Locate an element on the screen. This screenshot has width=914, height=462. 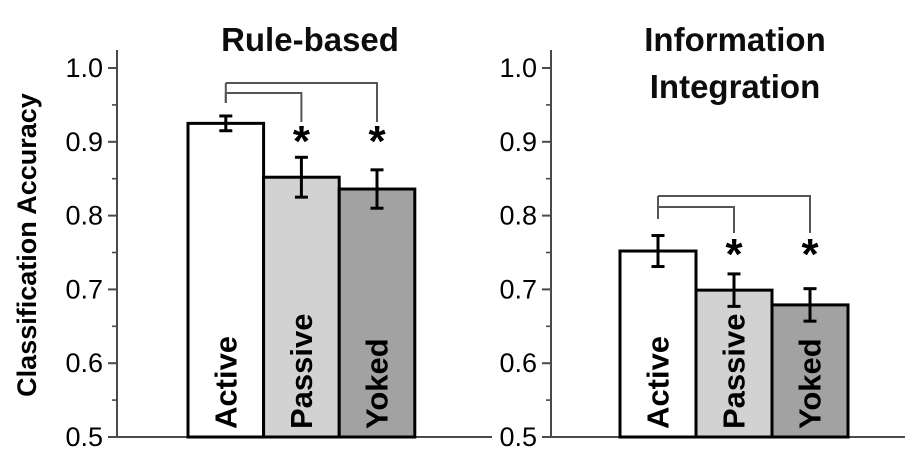
bar-yoked is located at coordinates (377, 313).